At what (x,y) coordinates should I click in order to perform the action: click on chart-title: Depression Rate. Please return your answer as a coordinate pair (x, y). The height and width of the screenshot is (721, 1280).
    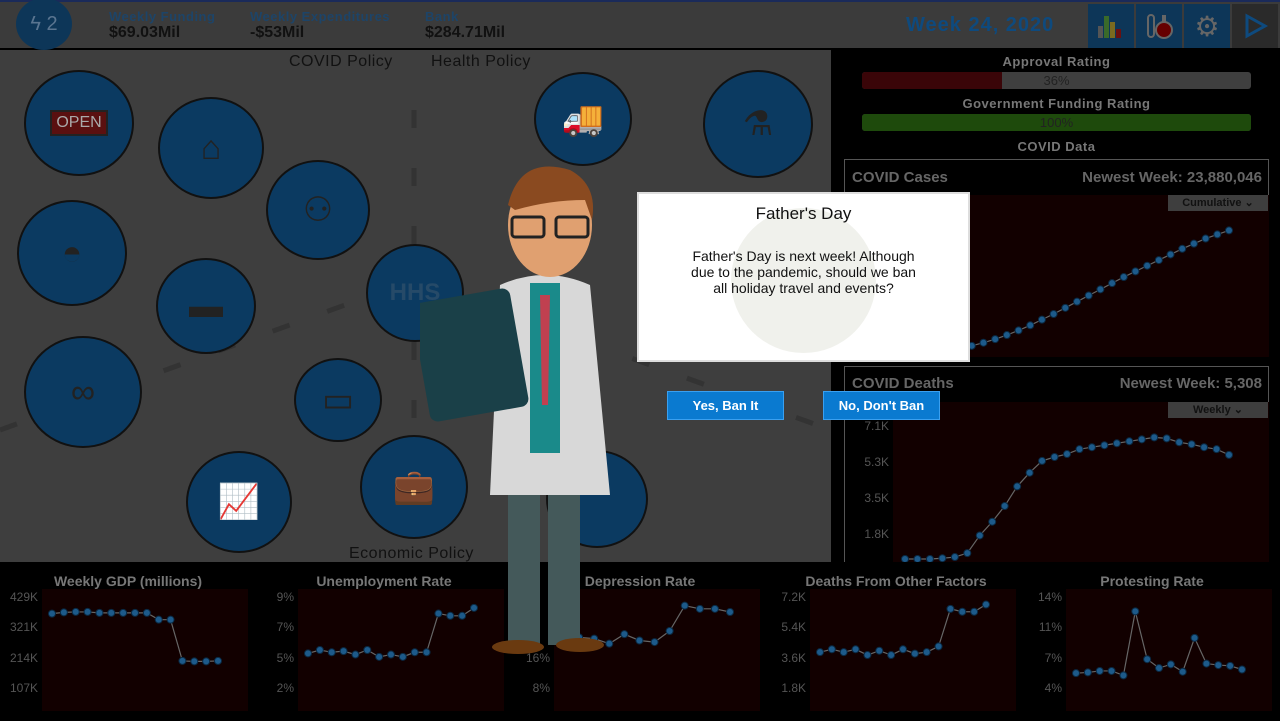
    Looking at the image, I should click on (640, 581).